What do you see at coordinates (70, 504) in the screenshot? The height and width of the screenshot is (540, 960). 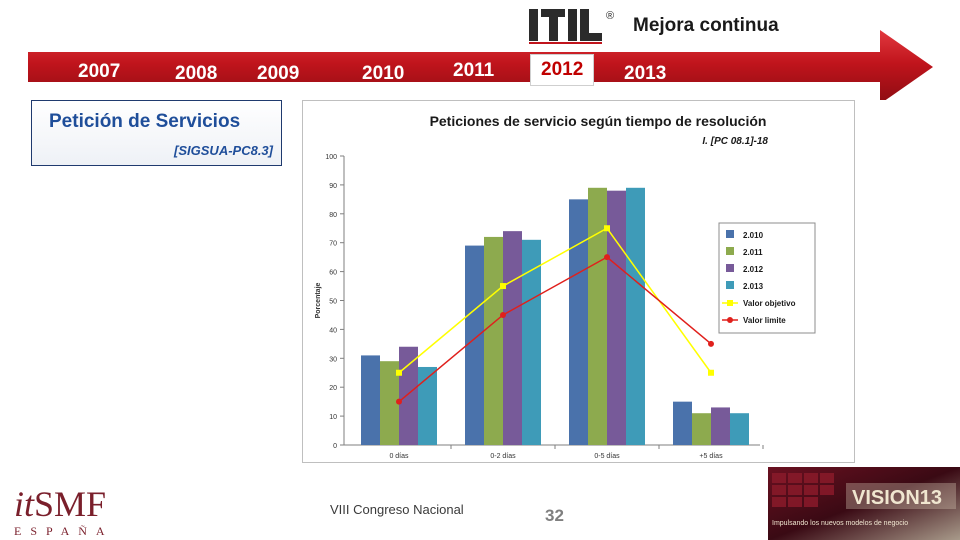 I see `logo-suffix: SMF` at bounding box center [70, 504].